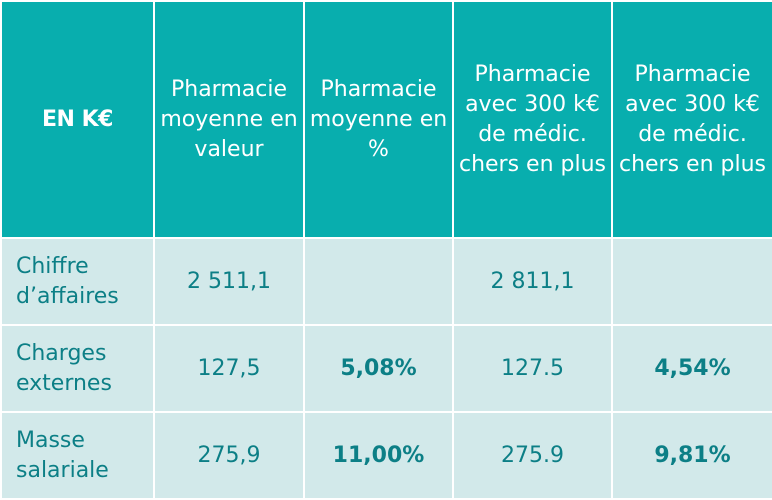 The width and height of the screenshot is (772, 500). What do you see at coordinates (532, 368) in the screenshot?
I see `table-cell: 127.5` at bounding box center [532, 368].